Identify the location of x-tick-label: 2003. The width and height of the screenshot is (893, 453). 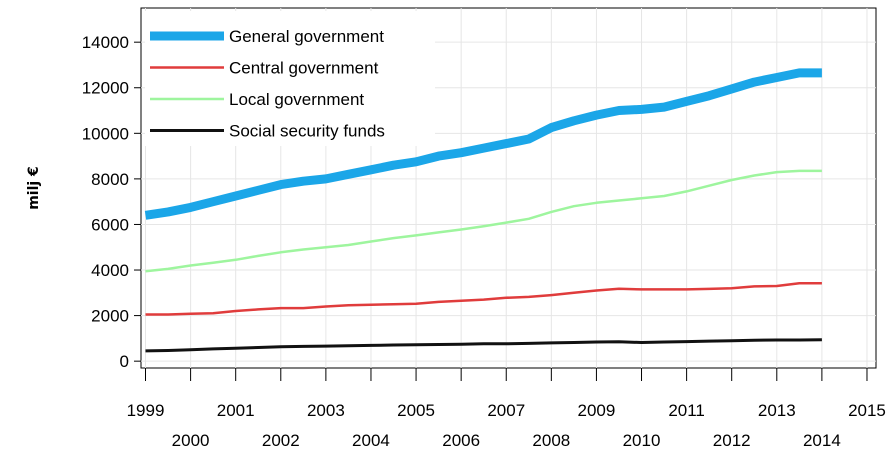
(326, 410).